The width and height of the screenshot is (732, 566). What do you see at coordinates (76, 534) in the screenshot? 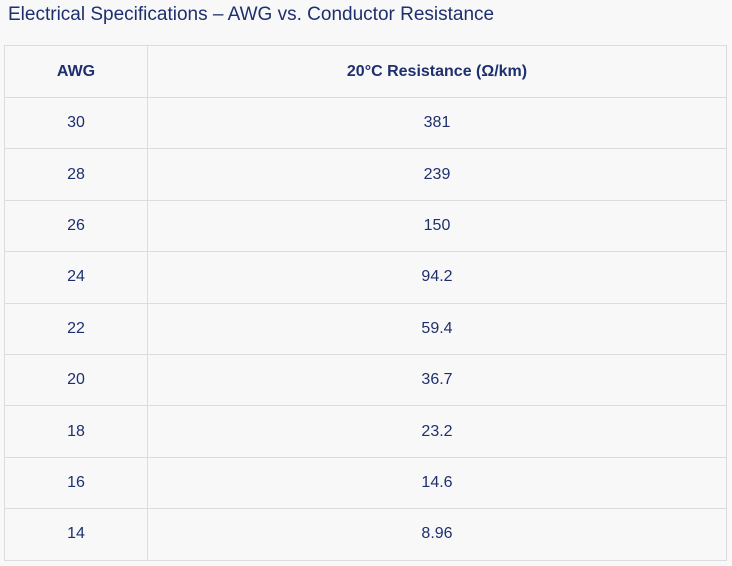
I see `awg-cell: 14` at bounding box center [76, 534].